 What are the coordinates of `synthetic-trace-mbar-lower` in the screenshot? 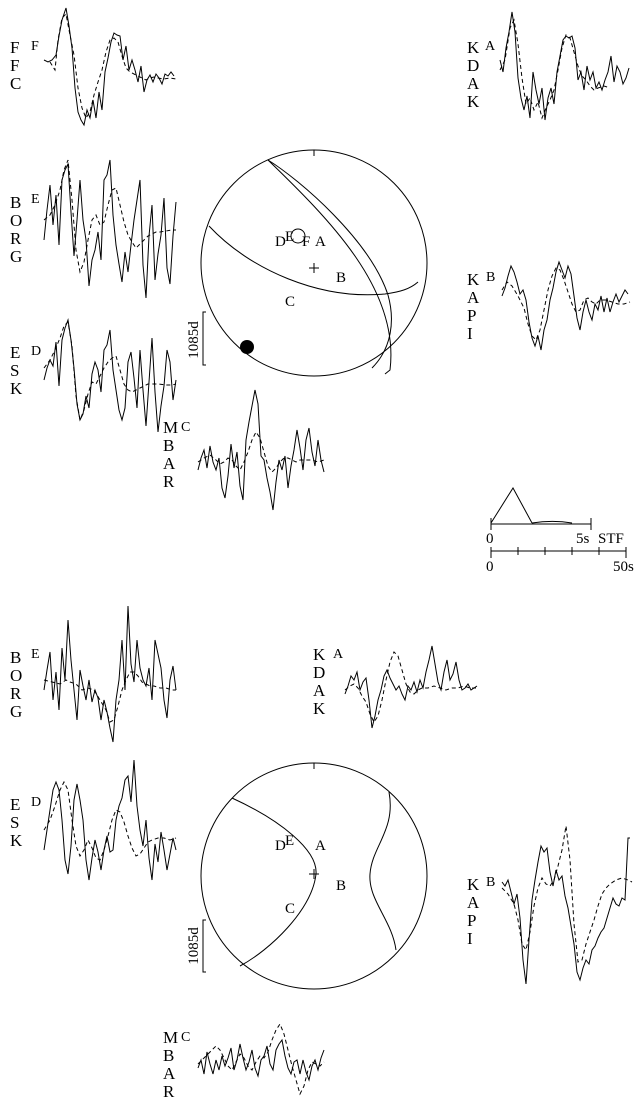 It's located at (261, 1059).